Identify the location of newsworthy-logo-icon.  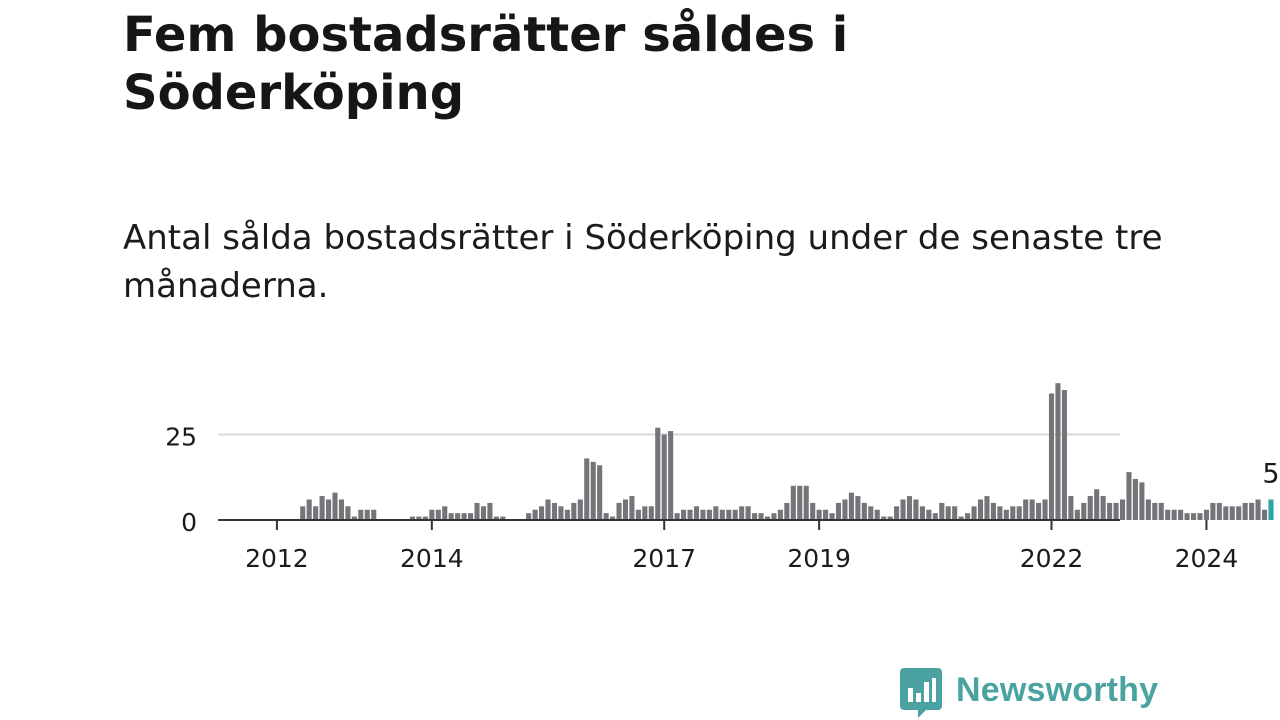
(921, 693).